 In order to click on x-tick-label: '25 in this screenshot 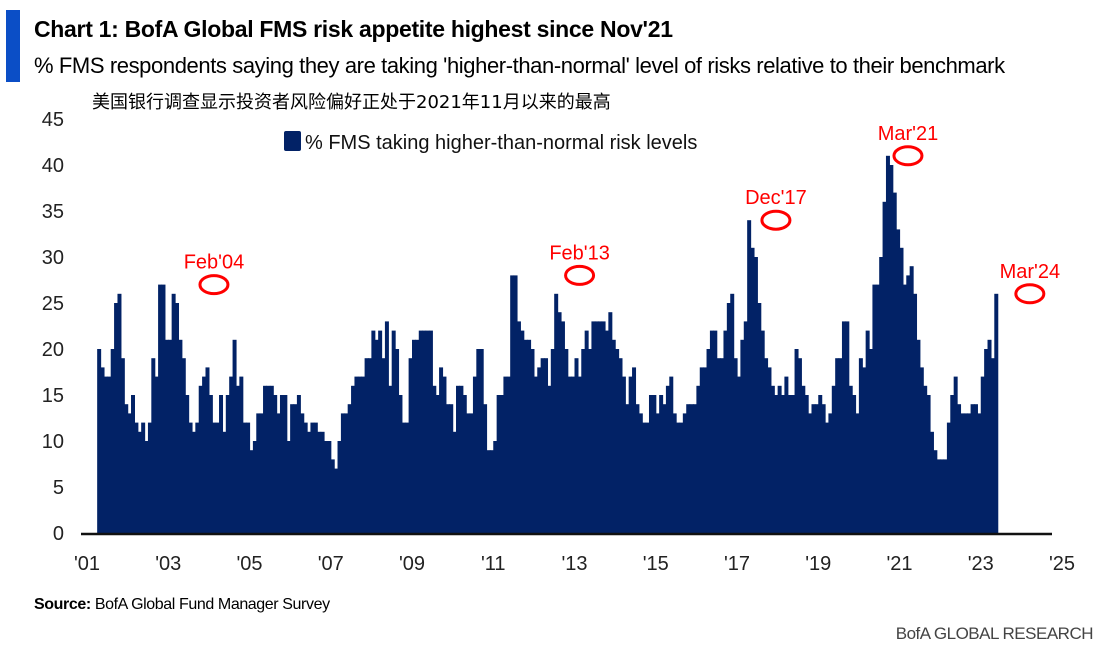, I will do `click(1062, 564)`.